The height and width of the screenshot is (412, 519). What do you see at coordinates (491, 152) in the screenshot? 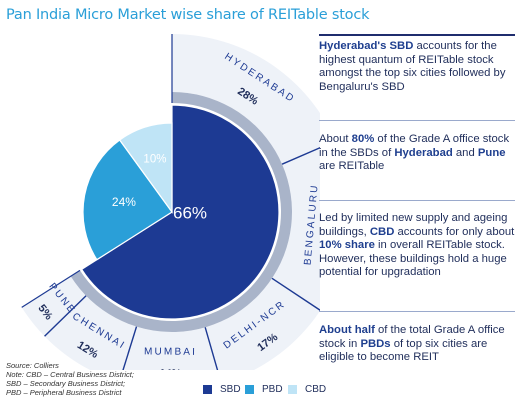
I see `note-bold: Pune` at bounding box center [491, 152].